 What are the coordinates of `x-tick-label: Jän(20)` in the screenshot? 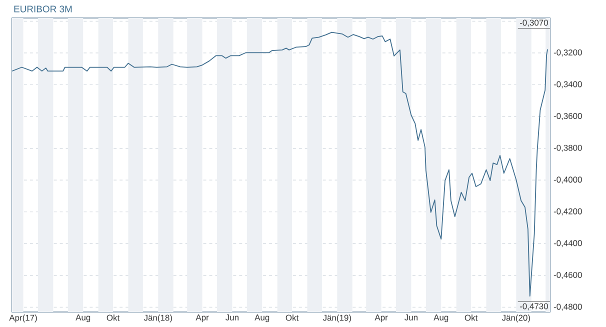 It's located at (516, 318).